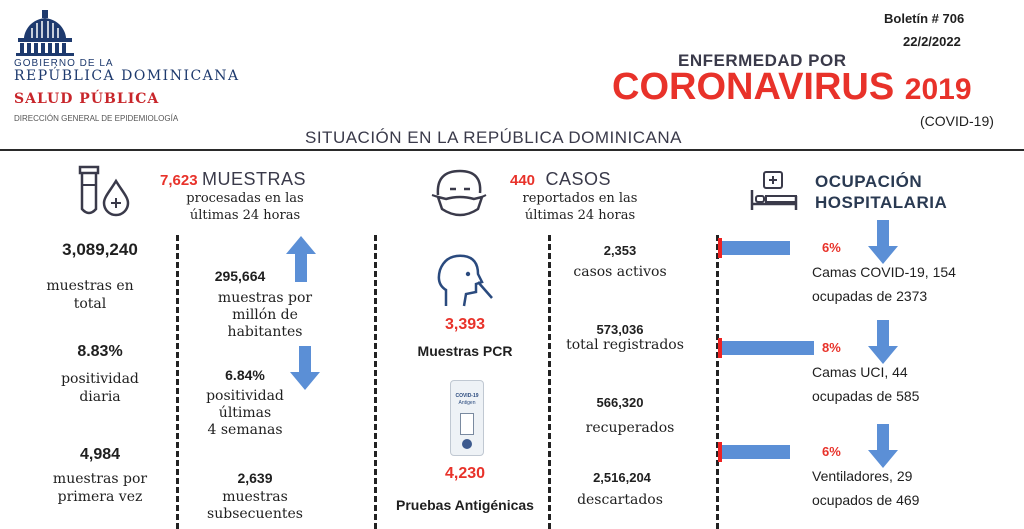  What do you see at coordinates (100, 351) in the screenshot?
I see `daily-positivity-value: 8.83%` at bounding box center [100, 351].